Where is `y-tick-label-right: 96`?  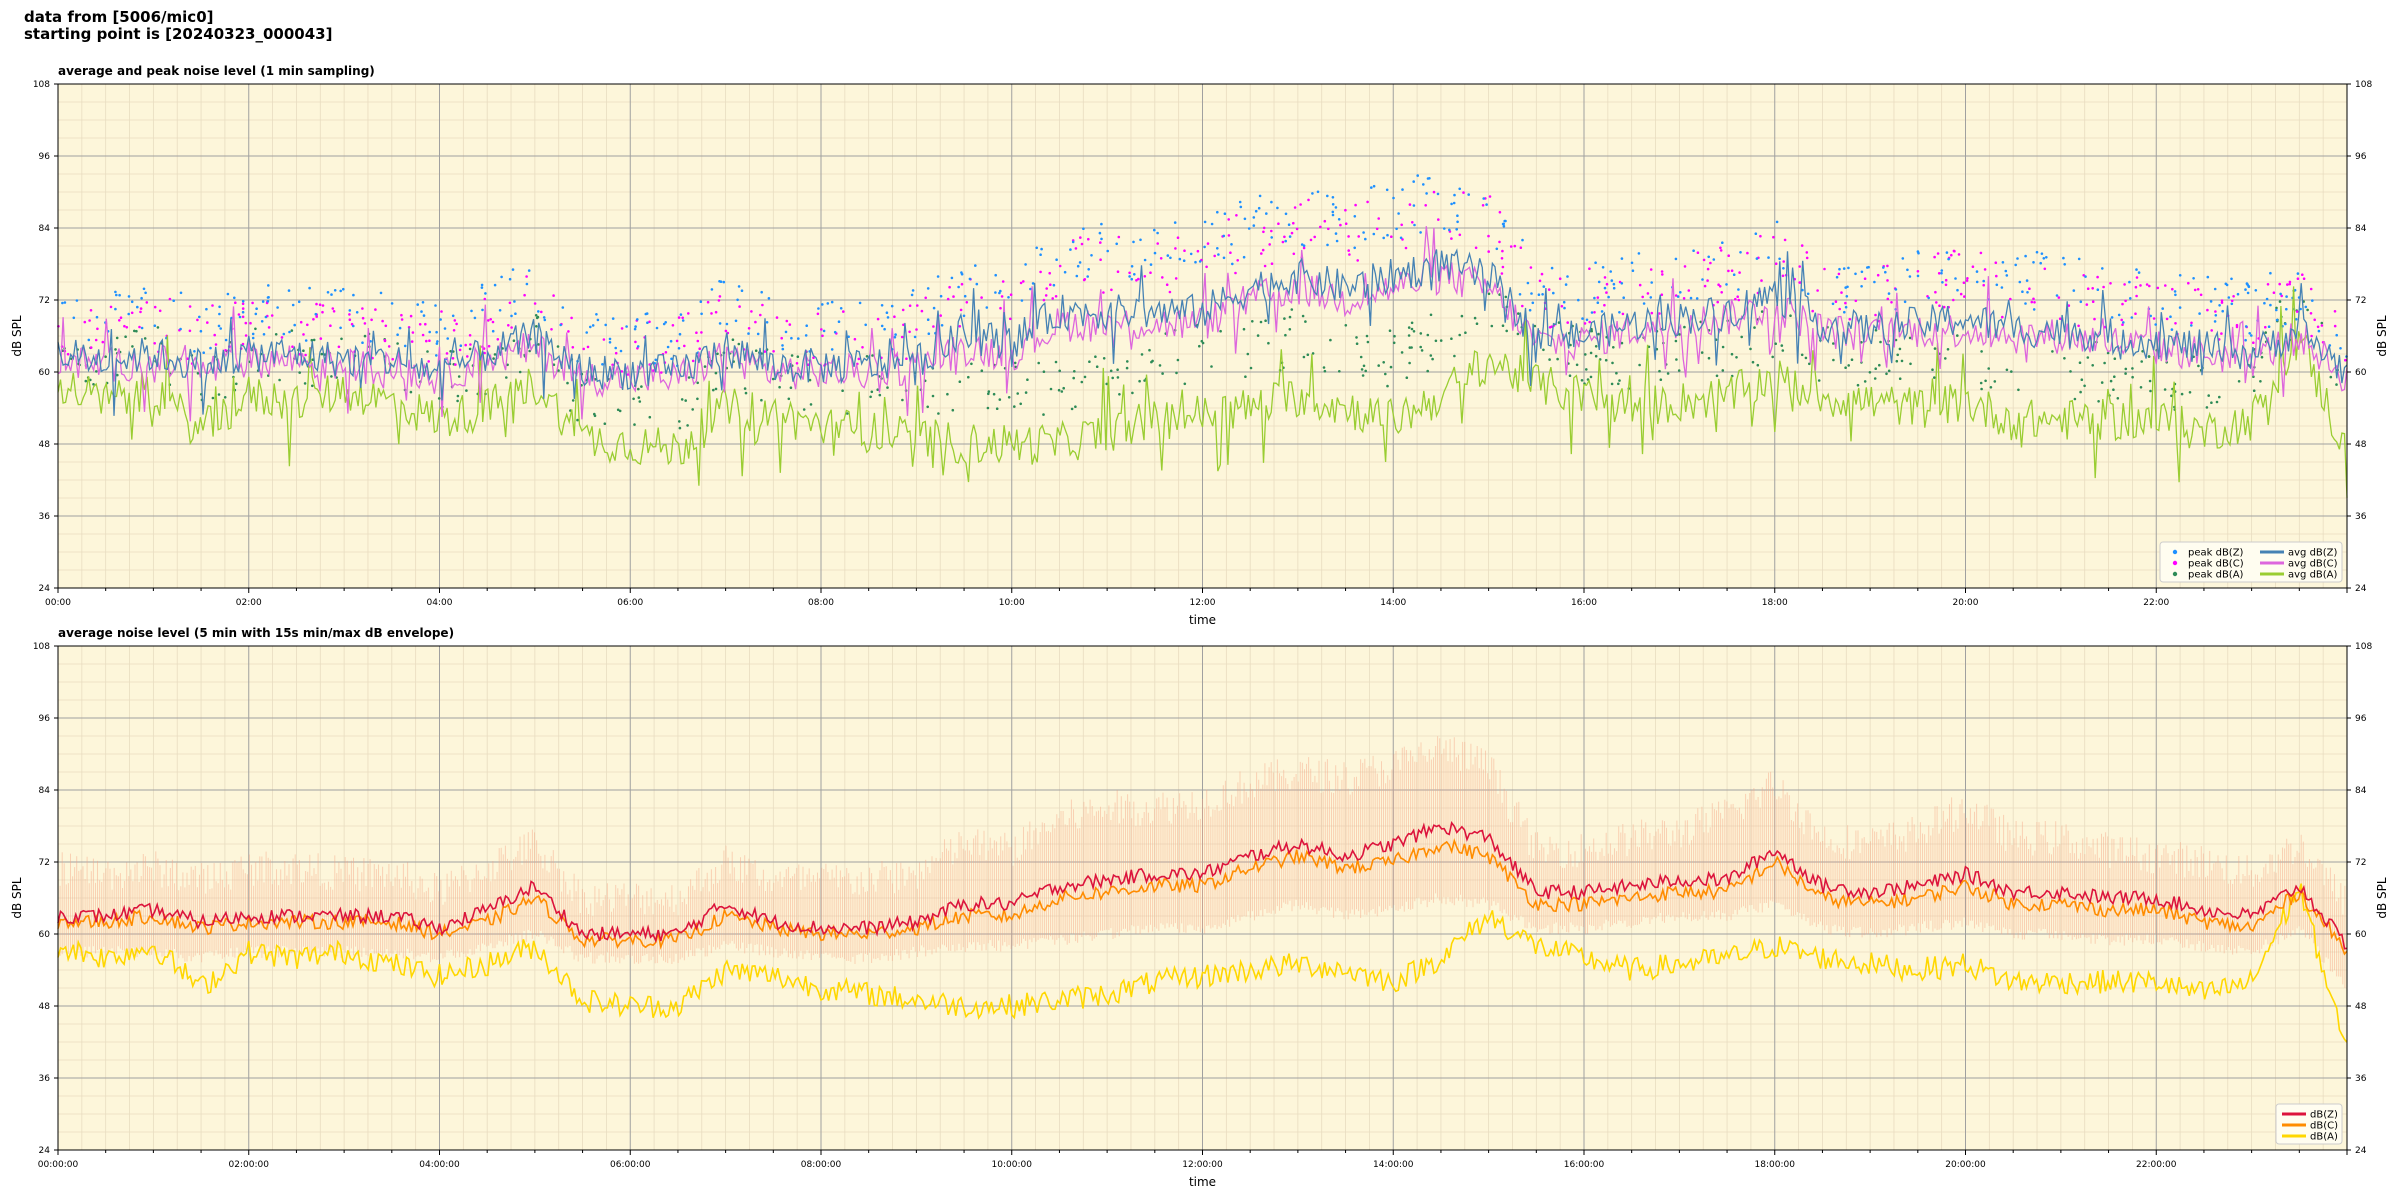 y-tick-label-right: 96 is located at coordinates (2361, 157).